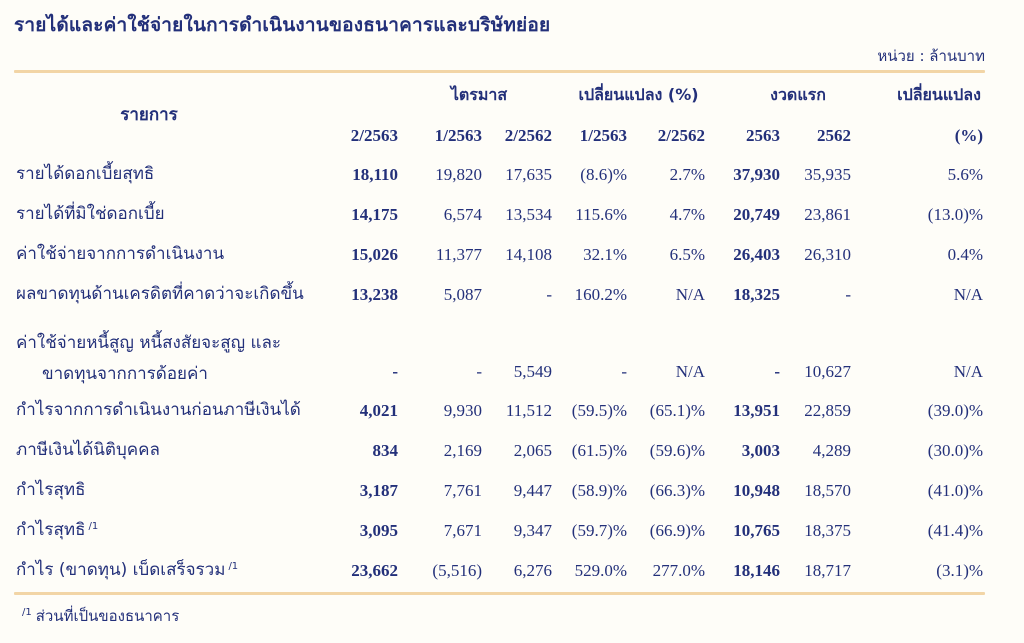  I want to click on value-cell: (39.0)%, so click(955, 410).